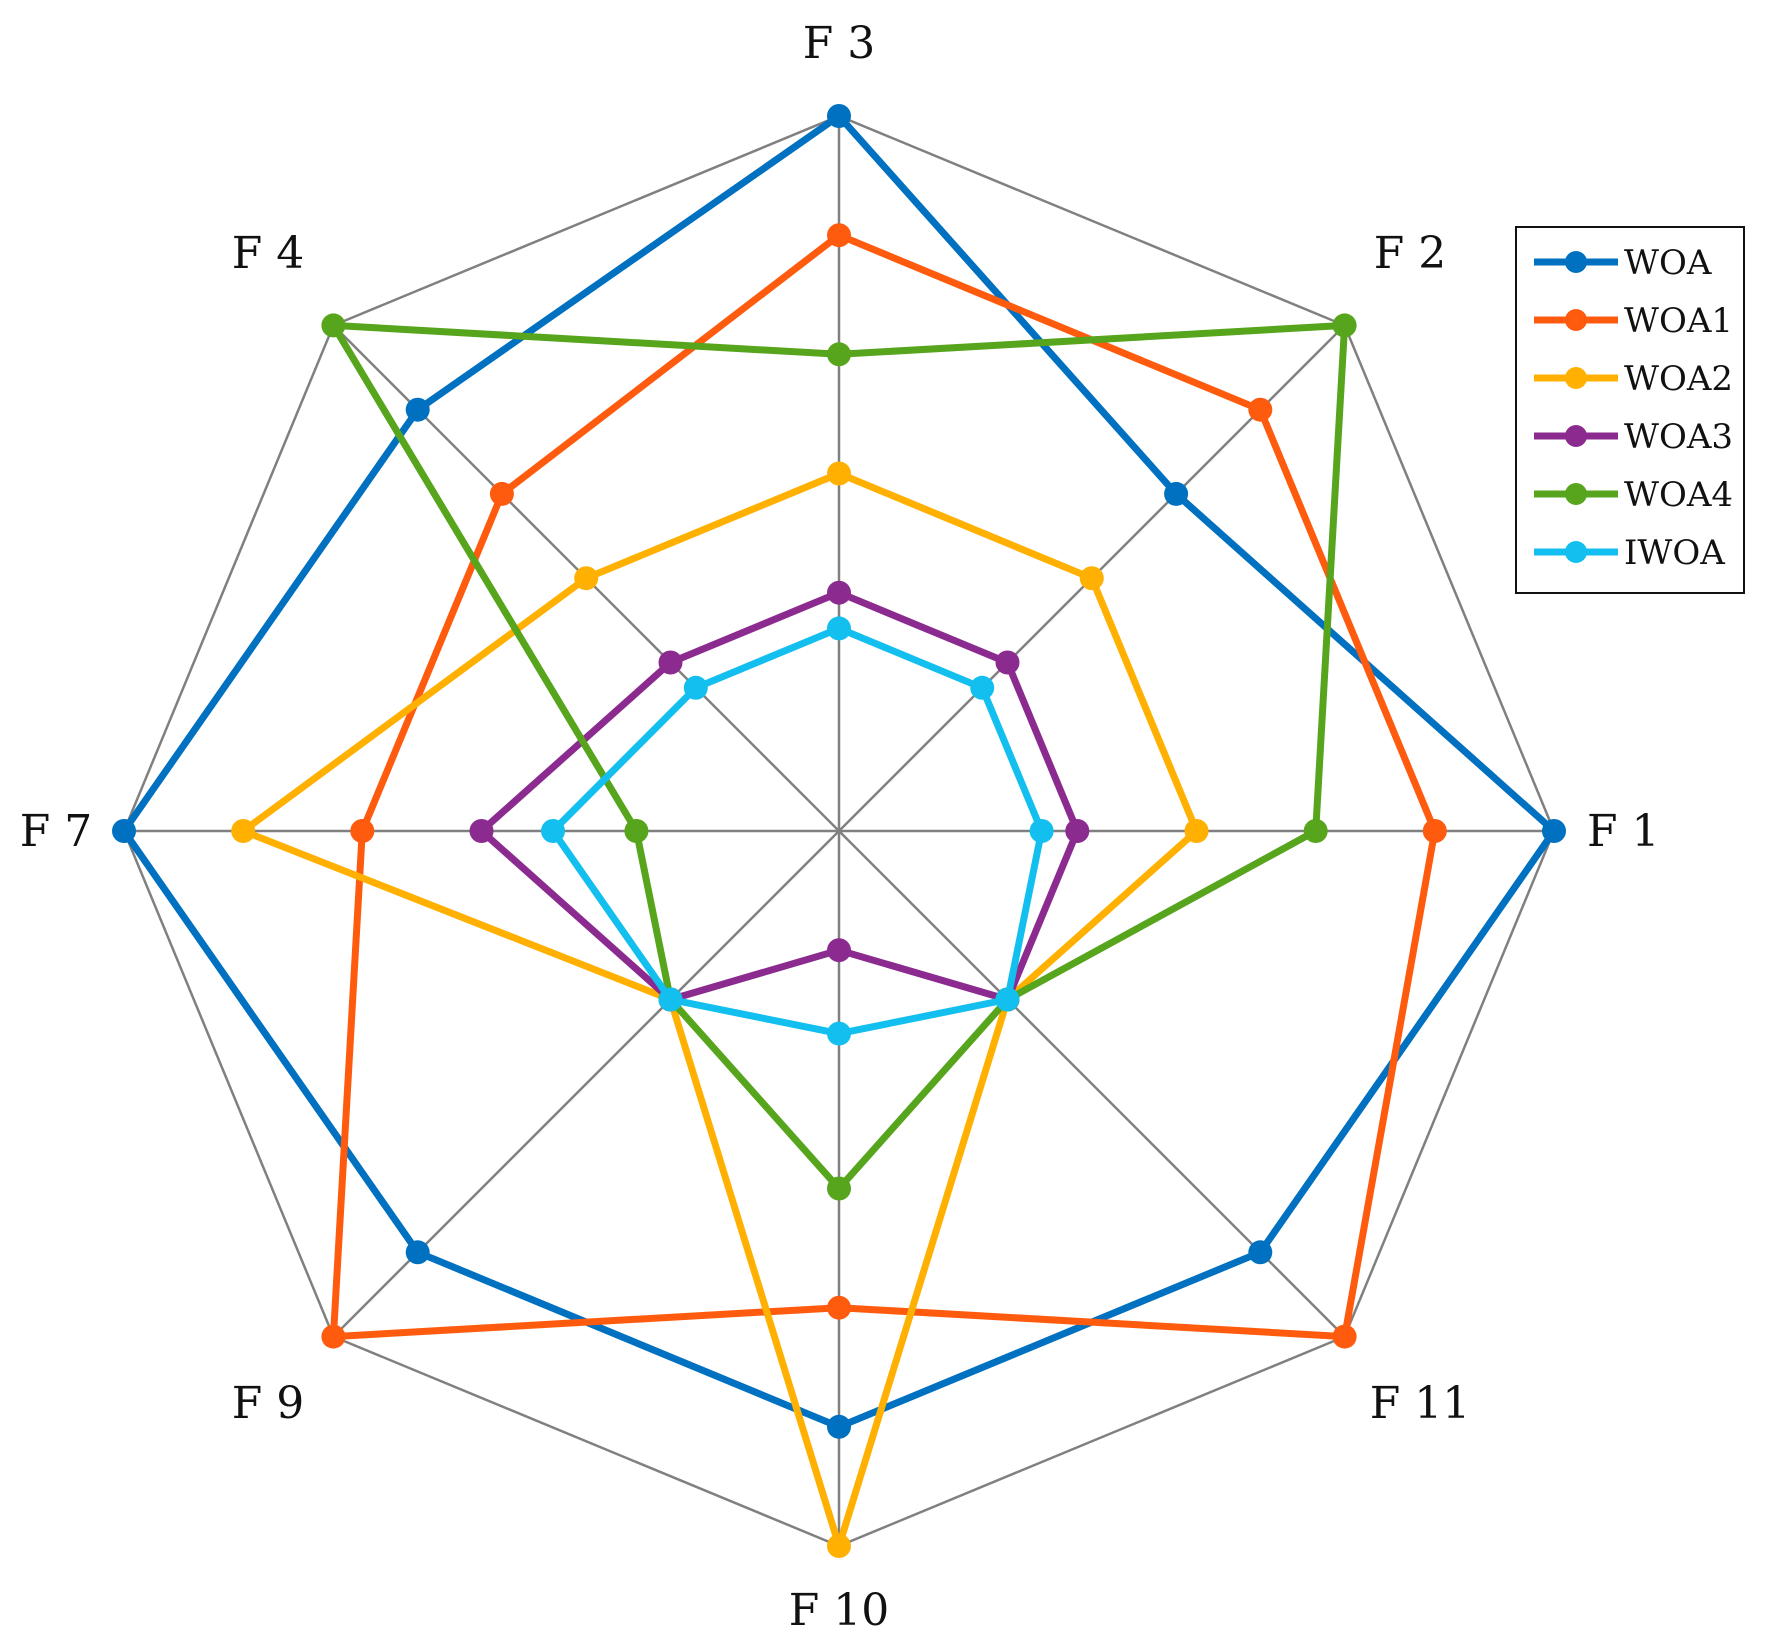 This screenshot has width=1783, height=1636. What do you see at coordinates (268, 253) in the screenshot?
I see `axis-label-f-4: F 4` at bounding box center [268, 253].